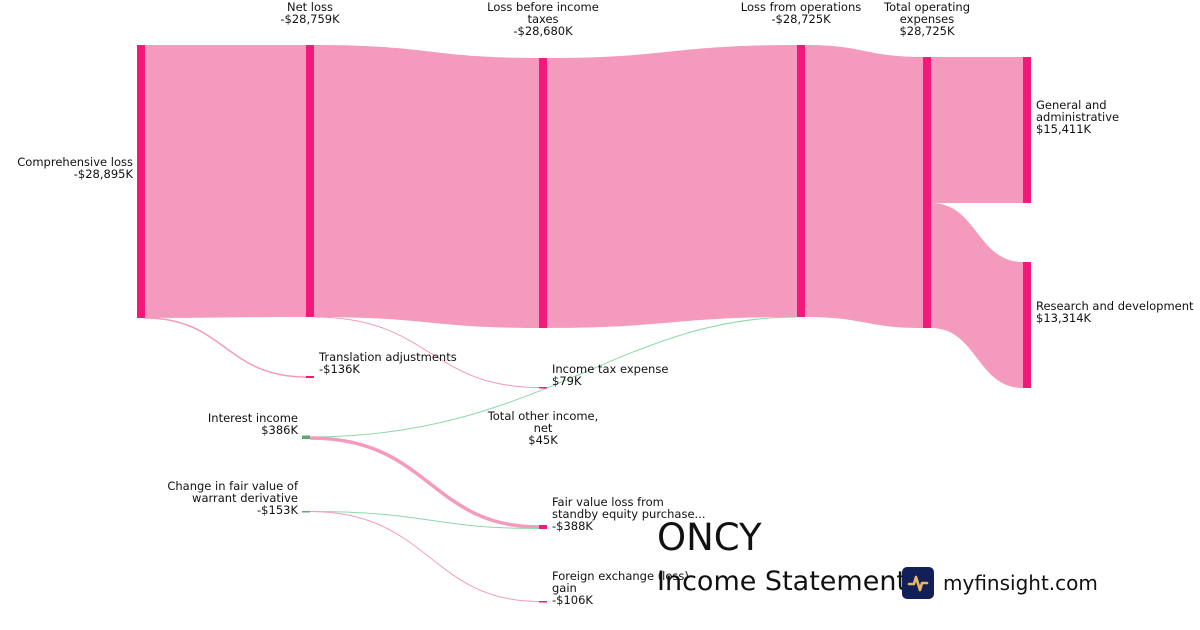 This screenshot has width=1200, height=630. I want to click on label-loss-ops: Loss from operations -$28,725K, so click(801, 13).